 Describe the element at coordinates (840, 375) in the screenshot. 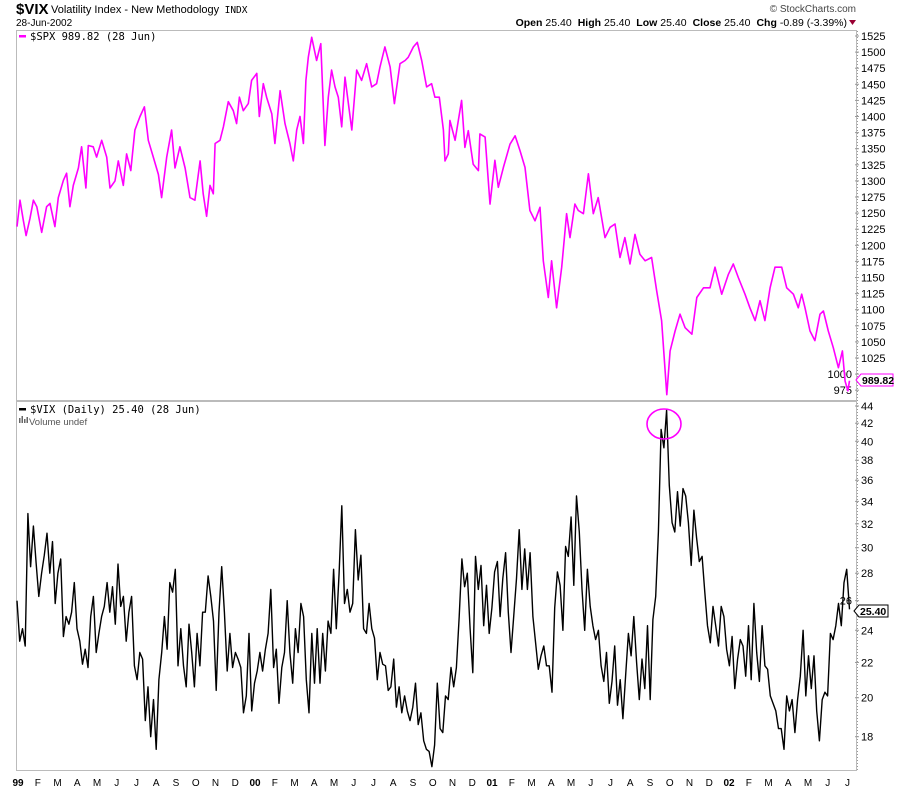

I see `spx-tick-label: 1000` at that location.